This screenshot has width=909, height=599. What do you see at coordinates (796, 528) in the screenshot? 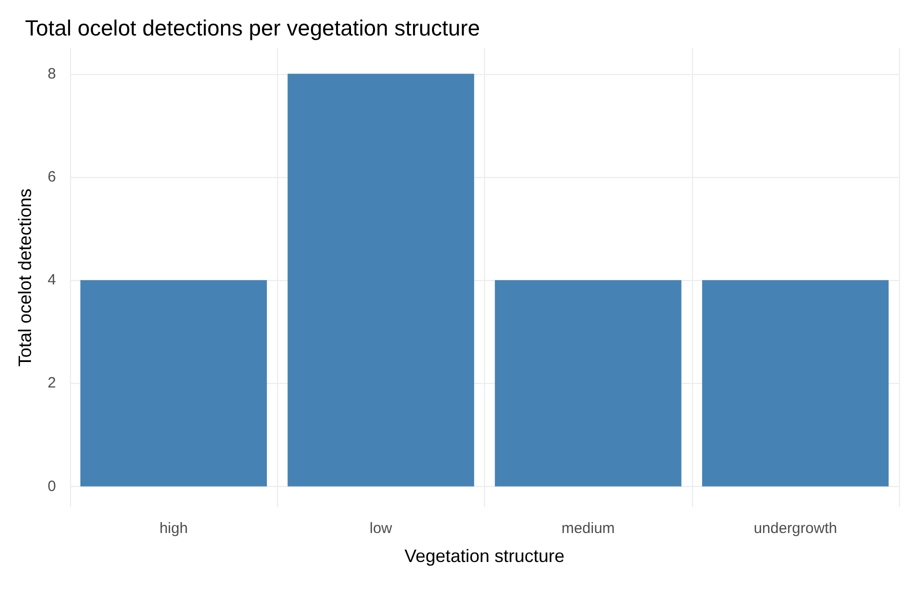
I see `x-tick-label: undergrowth` at bounding box center [796, 528].